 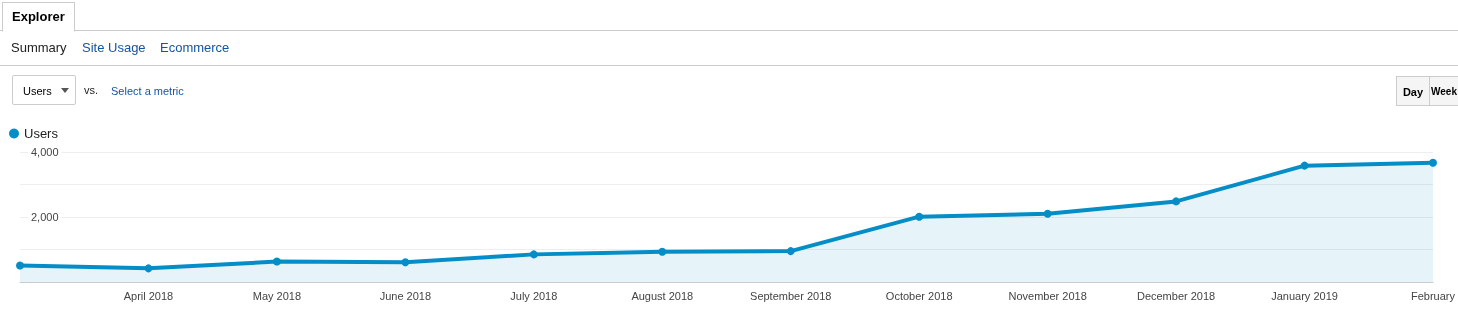 What do you see at coordinates (38, 17) in the screenshot?
I see `text: Explorer` at bounding box center [38, 17].